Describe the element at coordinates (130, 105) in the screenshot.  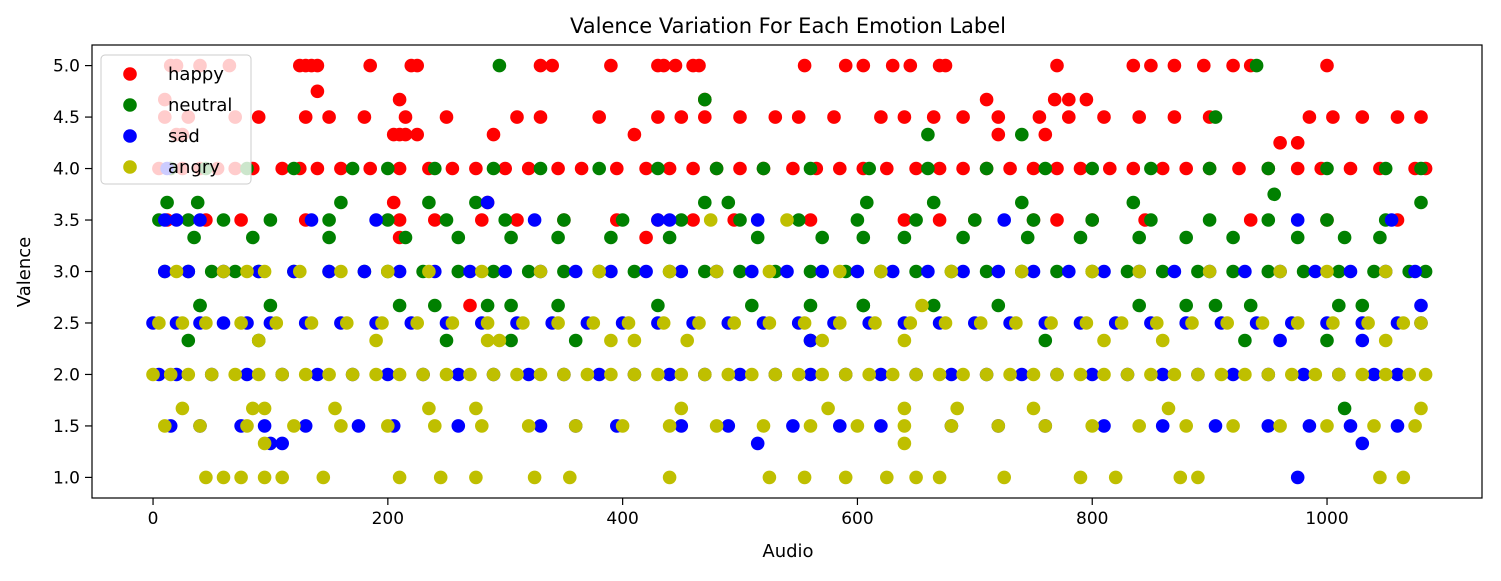
I see `legend-marker-neutral` at that location.